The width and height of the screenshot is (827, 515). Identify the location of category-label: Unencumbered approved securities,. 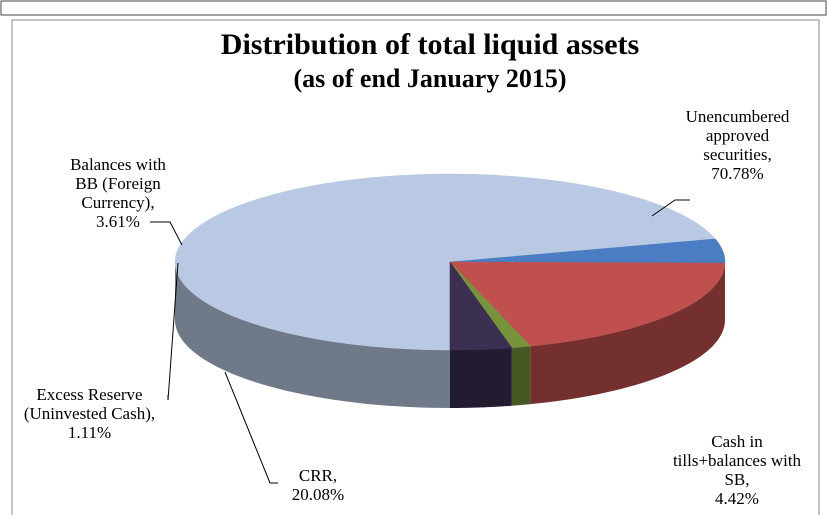
(737, 135).